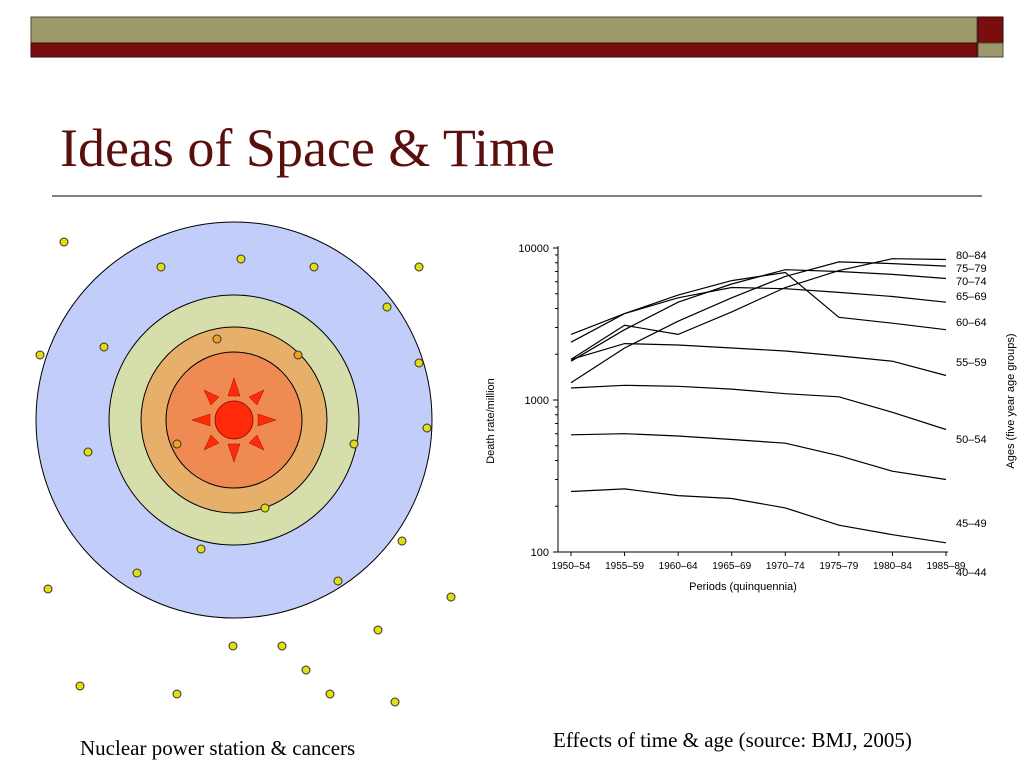 The image size is (1024, 768). Describe the element at coordinates (971, 323) in the screenshot. I see `series-label: 60–64` at that location.